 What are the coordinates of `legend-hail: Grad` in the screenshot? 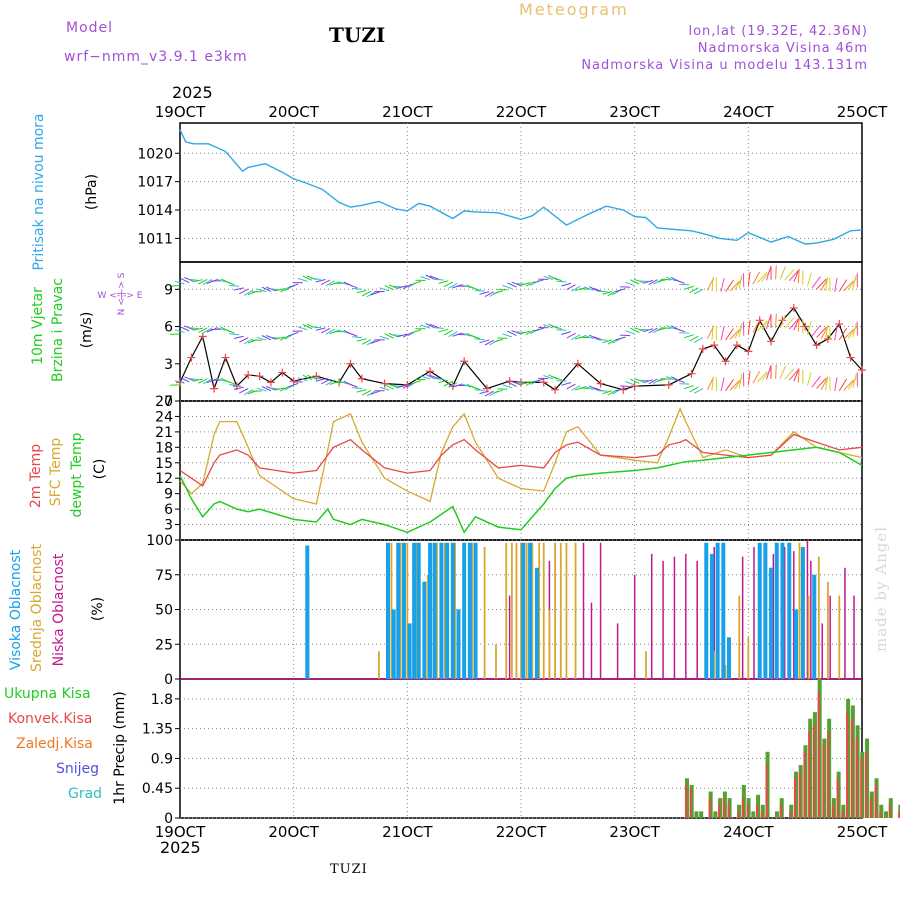 It's located at (85, 794).